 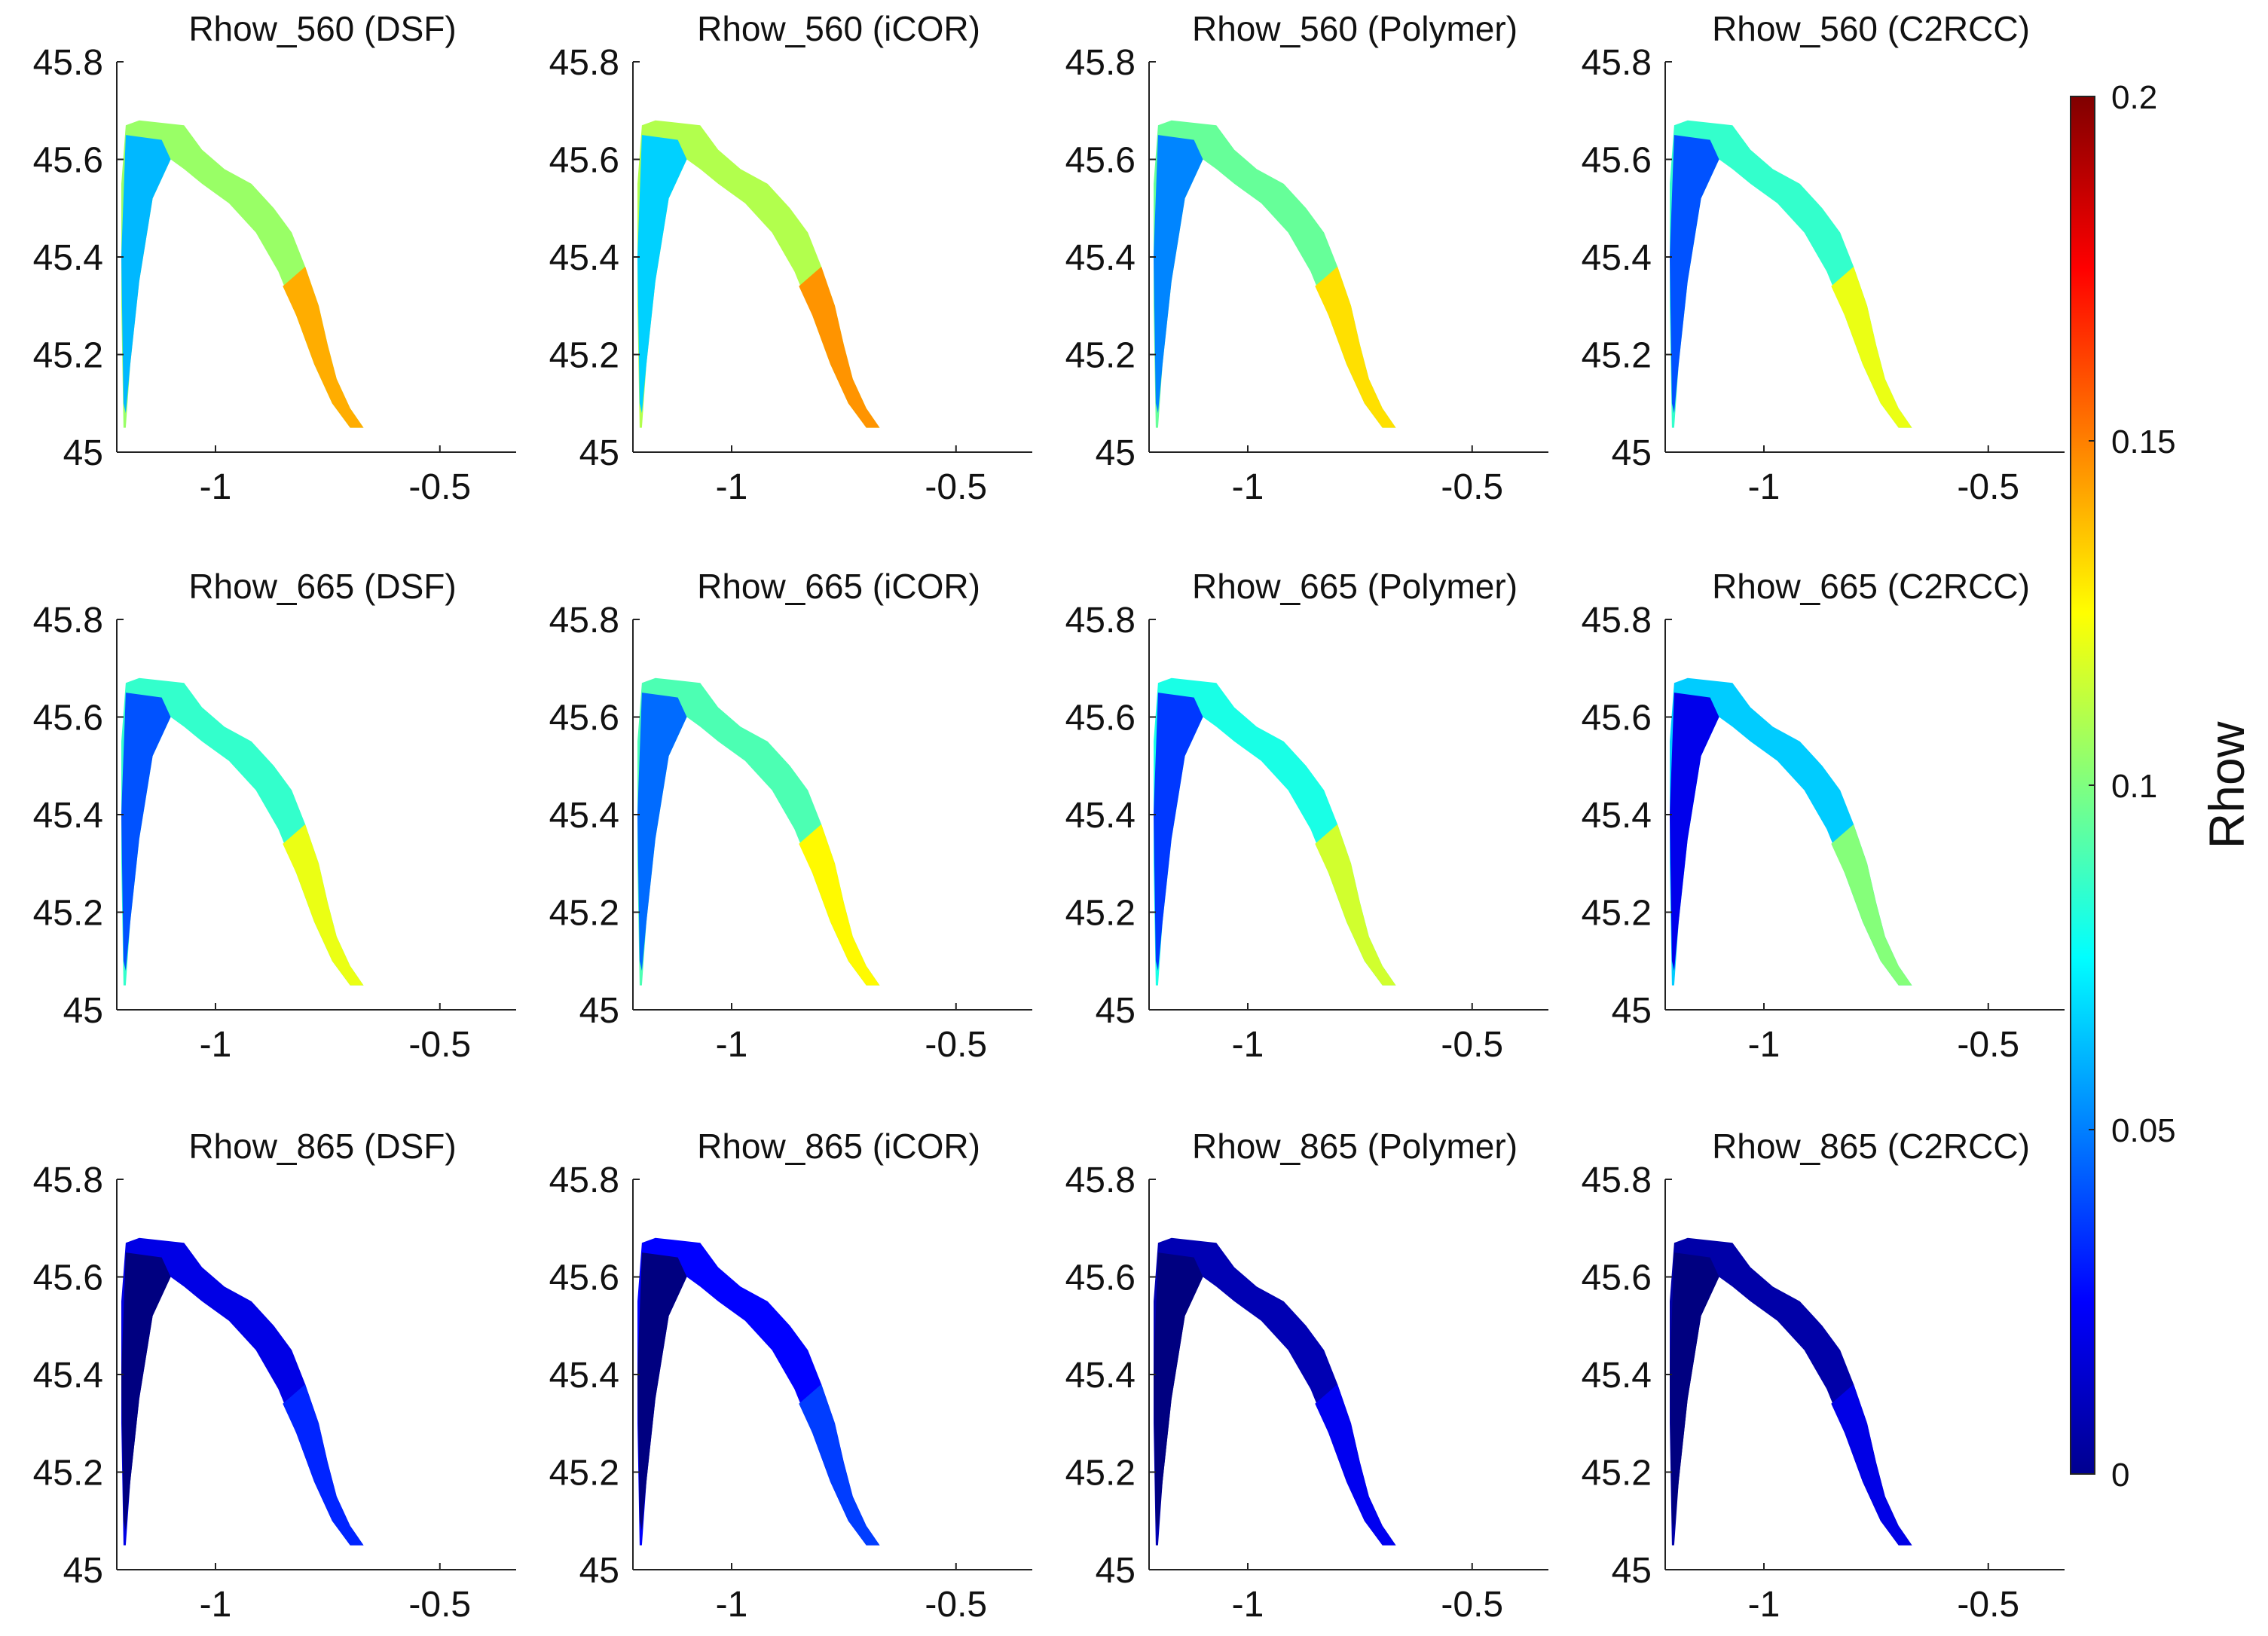 What do you see at coordinates (274, 816) in the screenshot?
I see `panel-5: 45 45.2 45.4 45.6 45.8 -1 -0.5 Rhow_665 (DSF)` at bounding box center [274, 816].